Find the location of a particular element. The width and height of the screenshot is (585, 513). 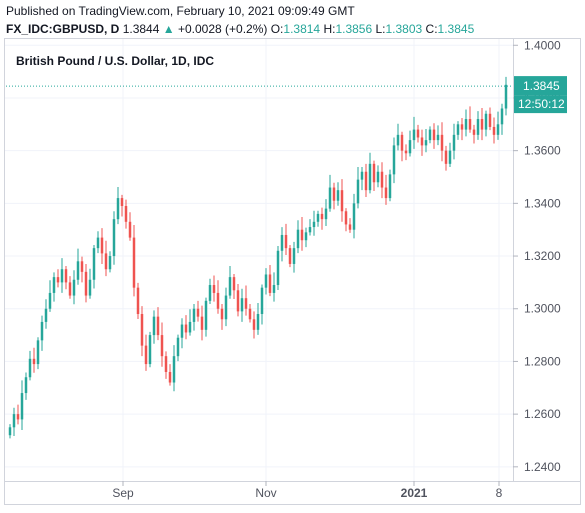

close-label: C: is located at coordinates (431, 29).